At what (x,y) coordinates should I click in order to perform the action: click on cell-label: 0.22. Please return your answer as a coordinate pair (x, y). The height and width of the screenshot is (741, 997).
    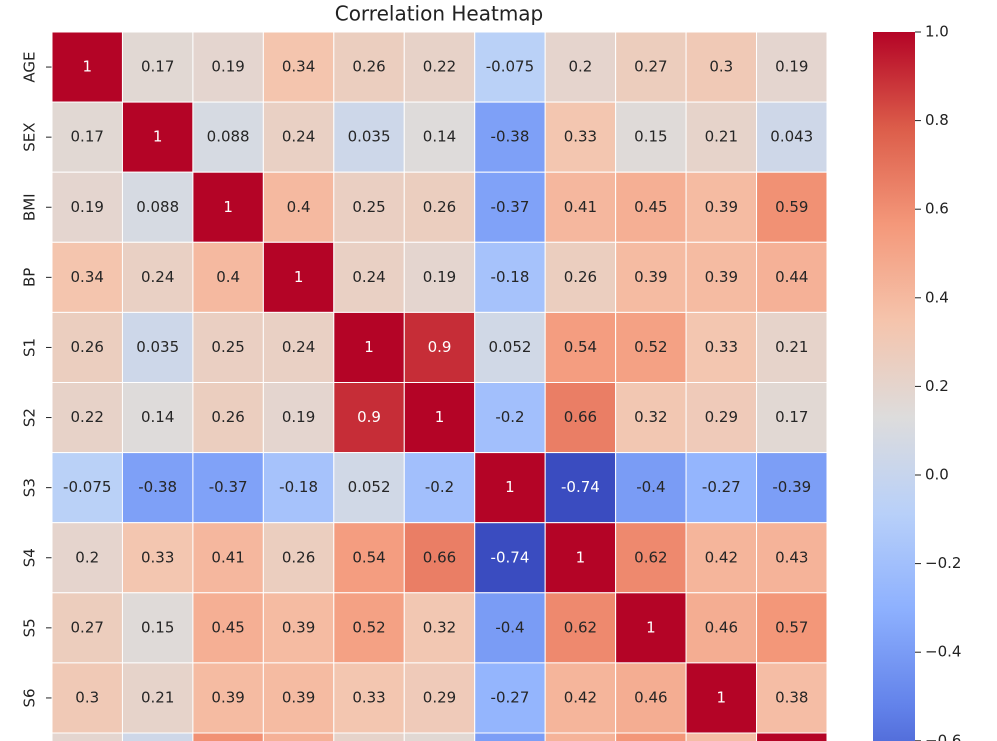
    Looking at the image, I should click on (439, 67).